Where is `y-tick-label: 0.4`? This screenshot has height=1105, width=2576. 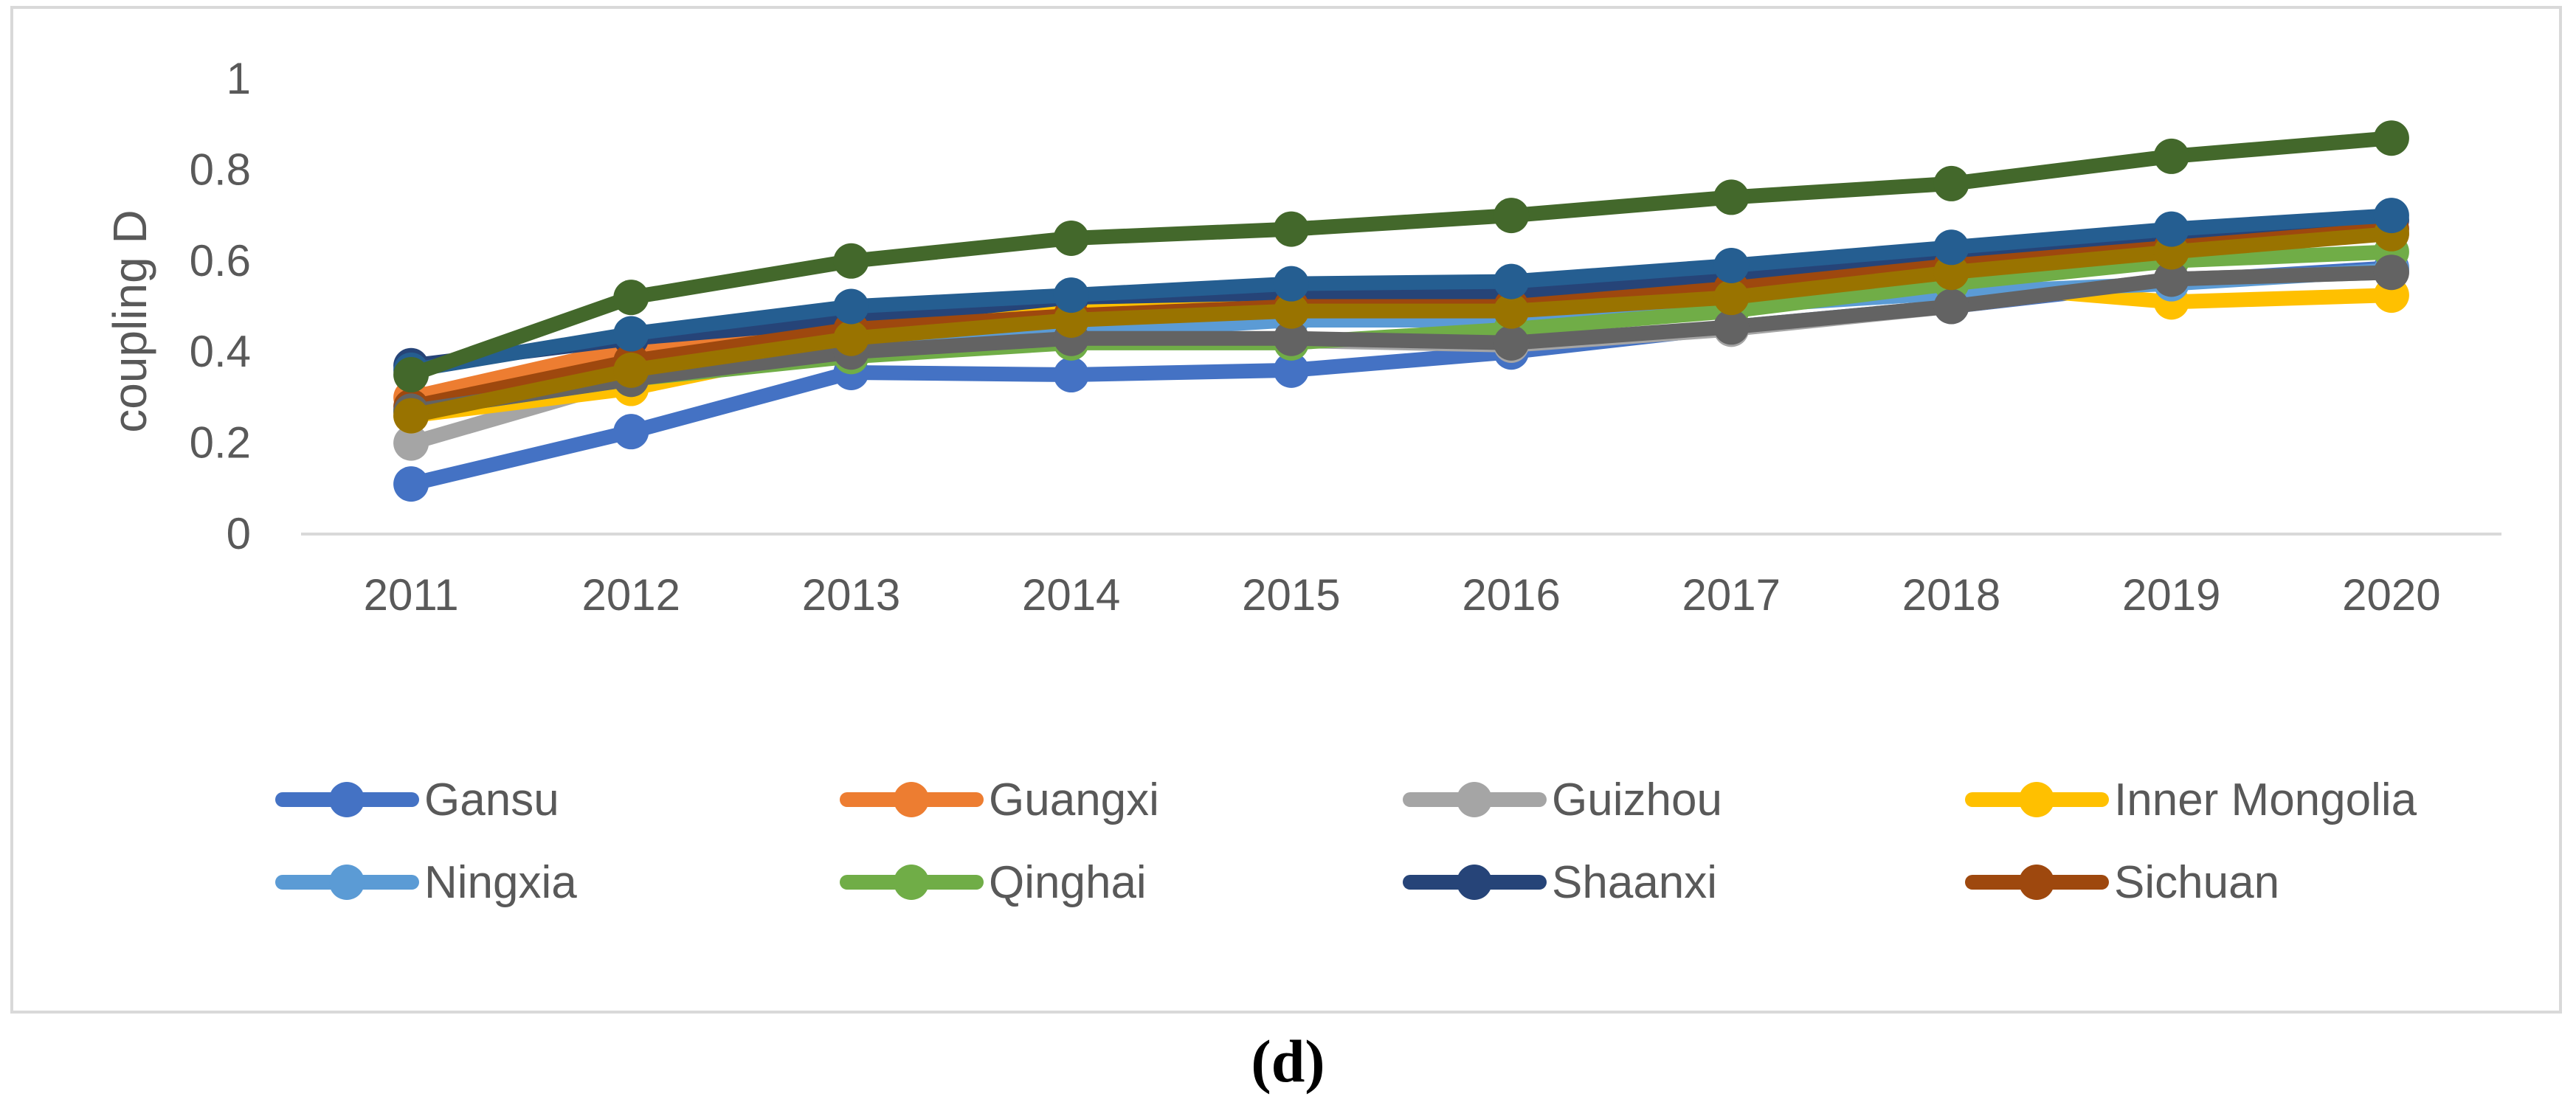
y-tick-label: 0.4 is located at coordinates (220, 351).